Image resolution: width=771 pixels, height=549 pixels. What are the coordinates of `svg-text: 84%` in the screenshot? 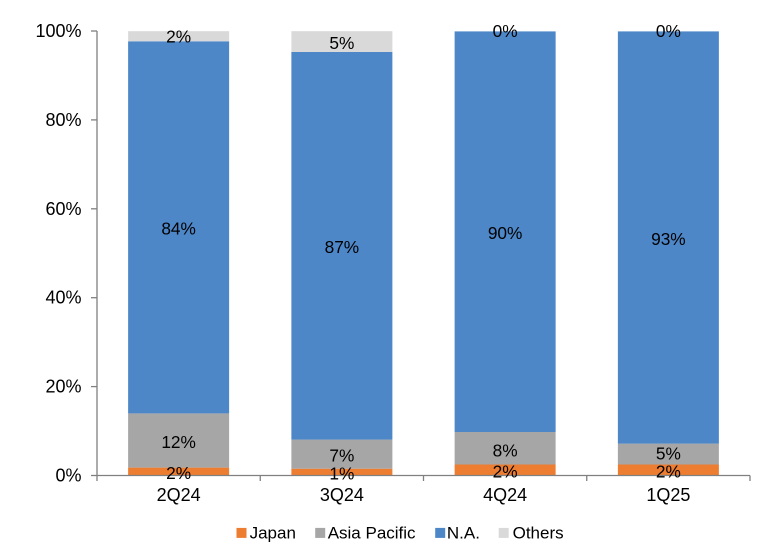 It's located at (178, 229).